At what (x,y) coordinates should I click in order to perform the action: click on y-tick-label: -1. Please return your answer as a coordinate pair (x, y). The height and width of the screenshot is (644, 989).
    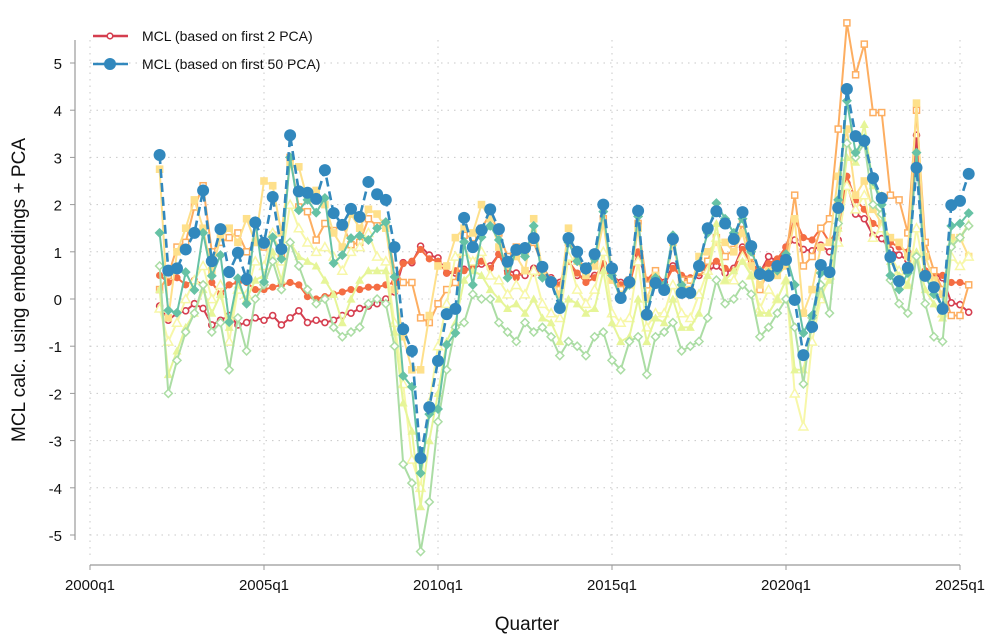
    Looking at the image, I should click on (55, 347).